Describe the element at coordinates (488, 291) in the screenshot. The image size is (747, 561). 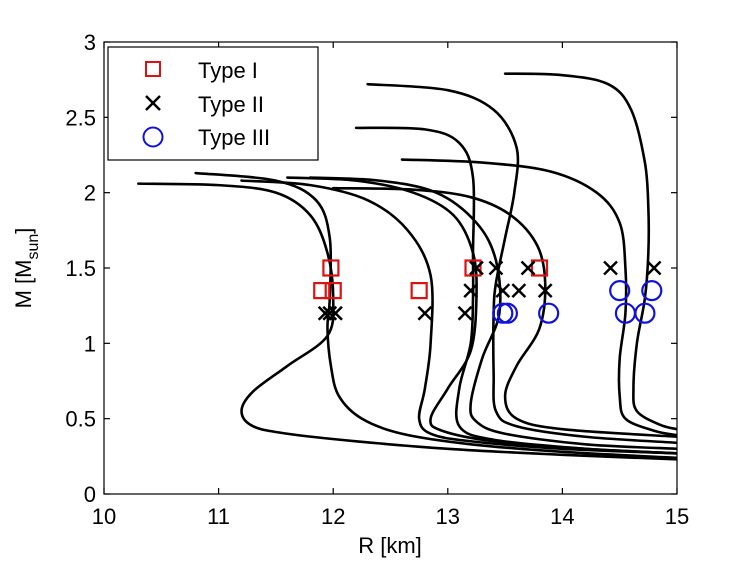
I see `markers-layer` at that location.